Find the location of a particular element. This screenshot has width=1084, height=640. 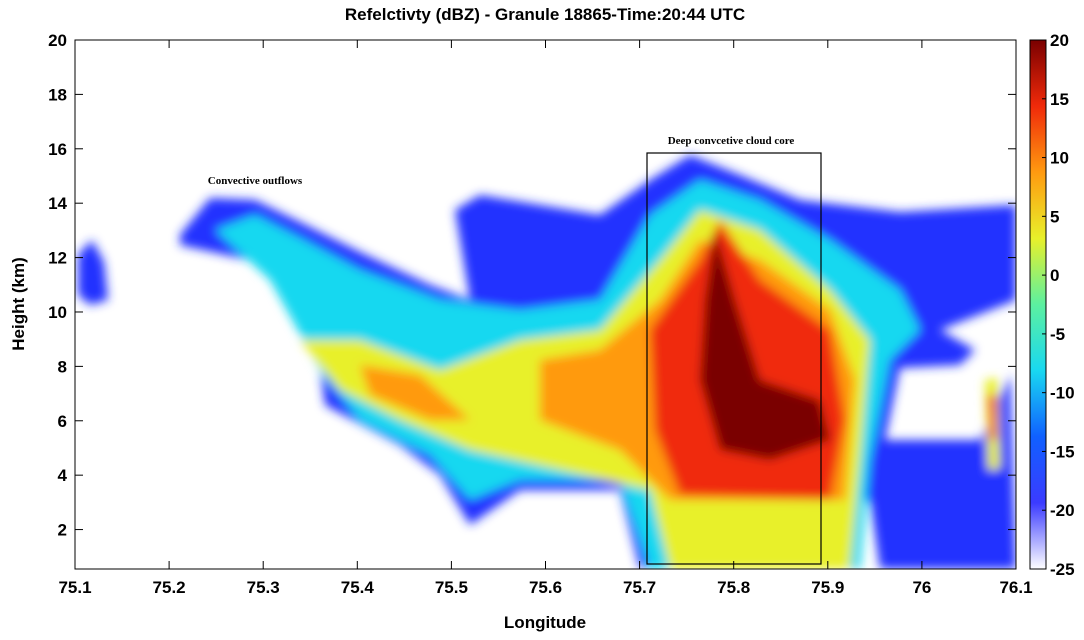

x-tick-label: 75.7 is located at coordinates (639, 587).